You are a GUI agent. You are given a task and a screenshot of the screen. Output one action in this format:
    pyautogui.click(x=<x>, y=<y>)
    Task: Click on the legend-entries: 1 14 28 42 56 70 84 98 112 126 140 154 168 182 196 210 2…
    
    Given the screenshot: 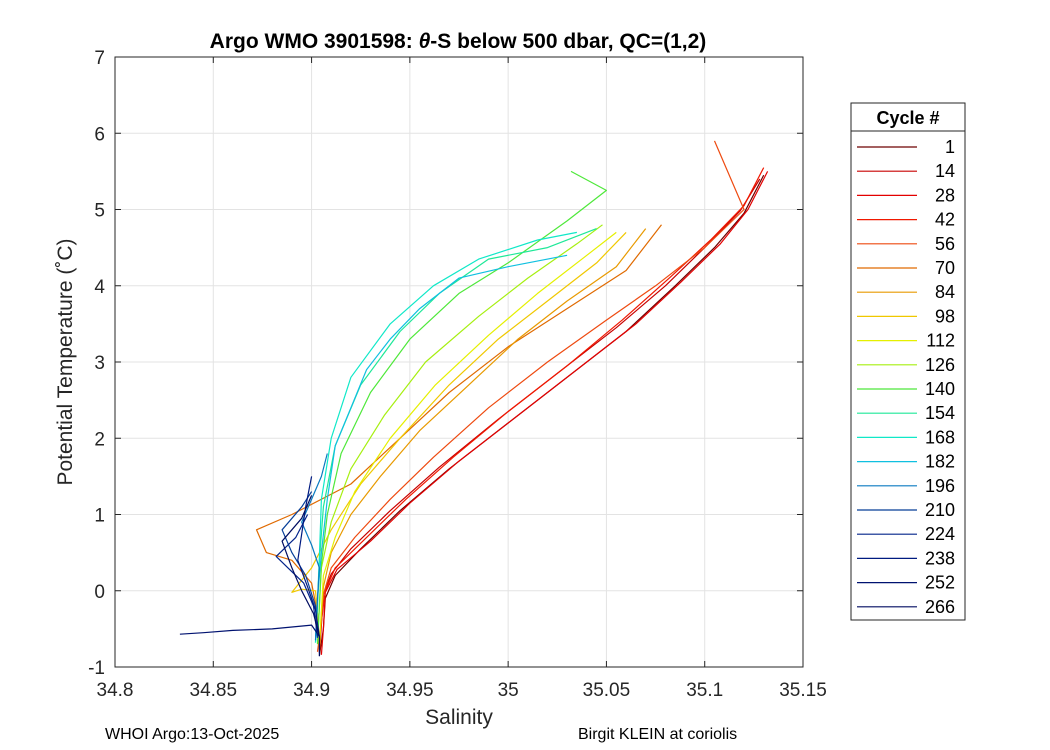 What is the action you would take?
    pyautogui.click(x=906, y=377)
    